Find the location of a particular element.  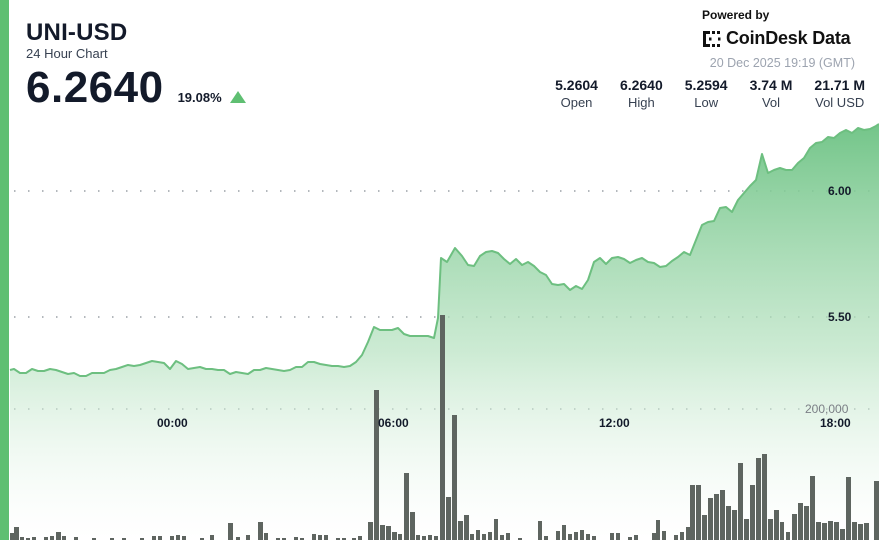

powered-by-label: Powered by is located at coordinates (736, 15).